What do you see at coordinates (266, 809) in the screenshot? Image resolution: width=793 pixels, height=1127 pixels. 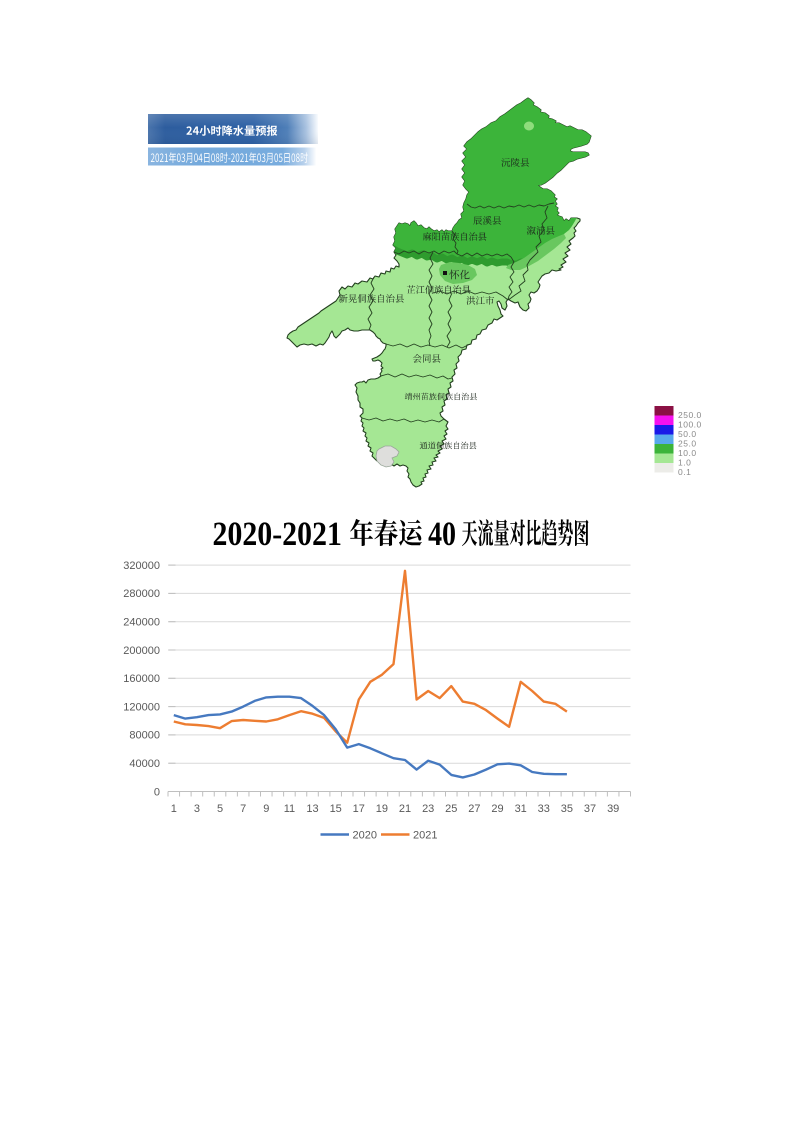 I see `svg-text: 9` at bounding box center [266, 809].